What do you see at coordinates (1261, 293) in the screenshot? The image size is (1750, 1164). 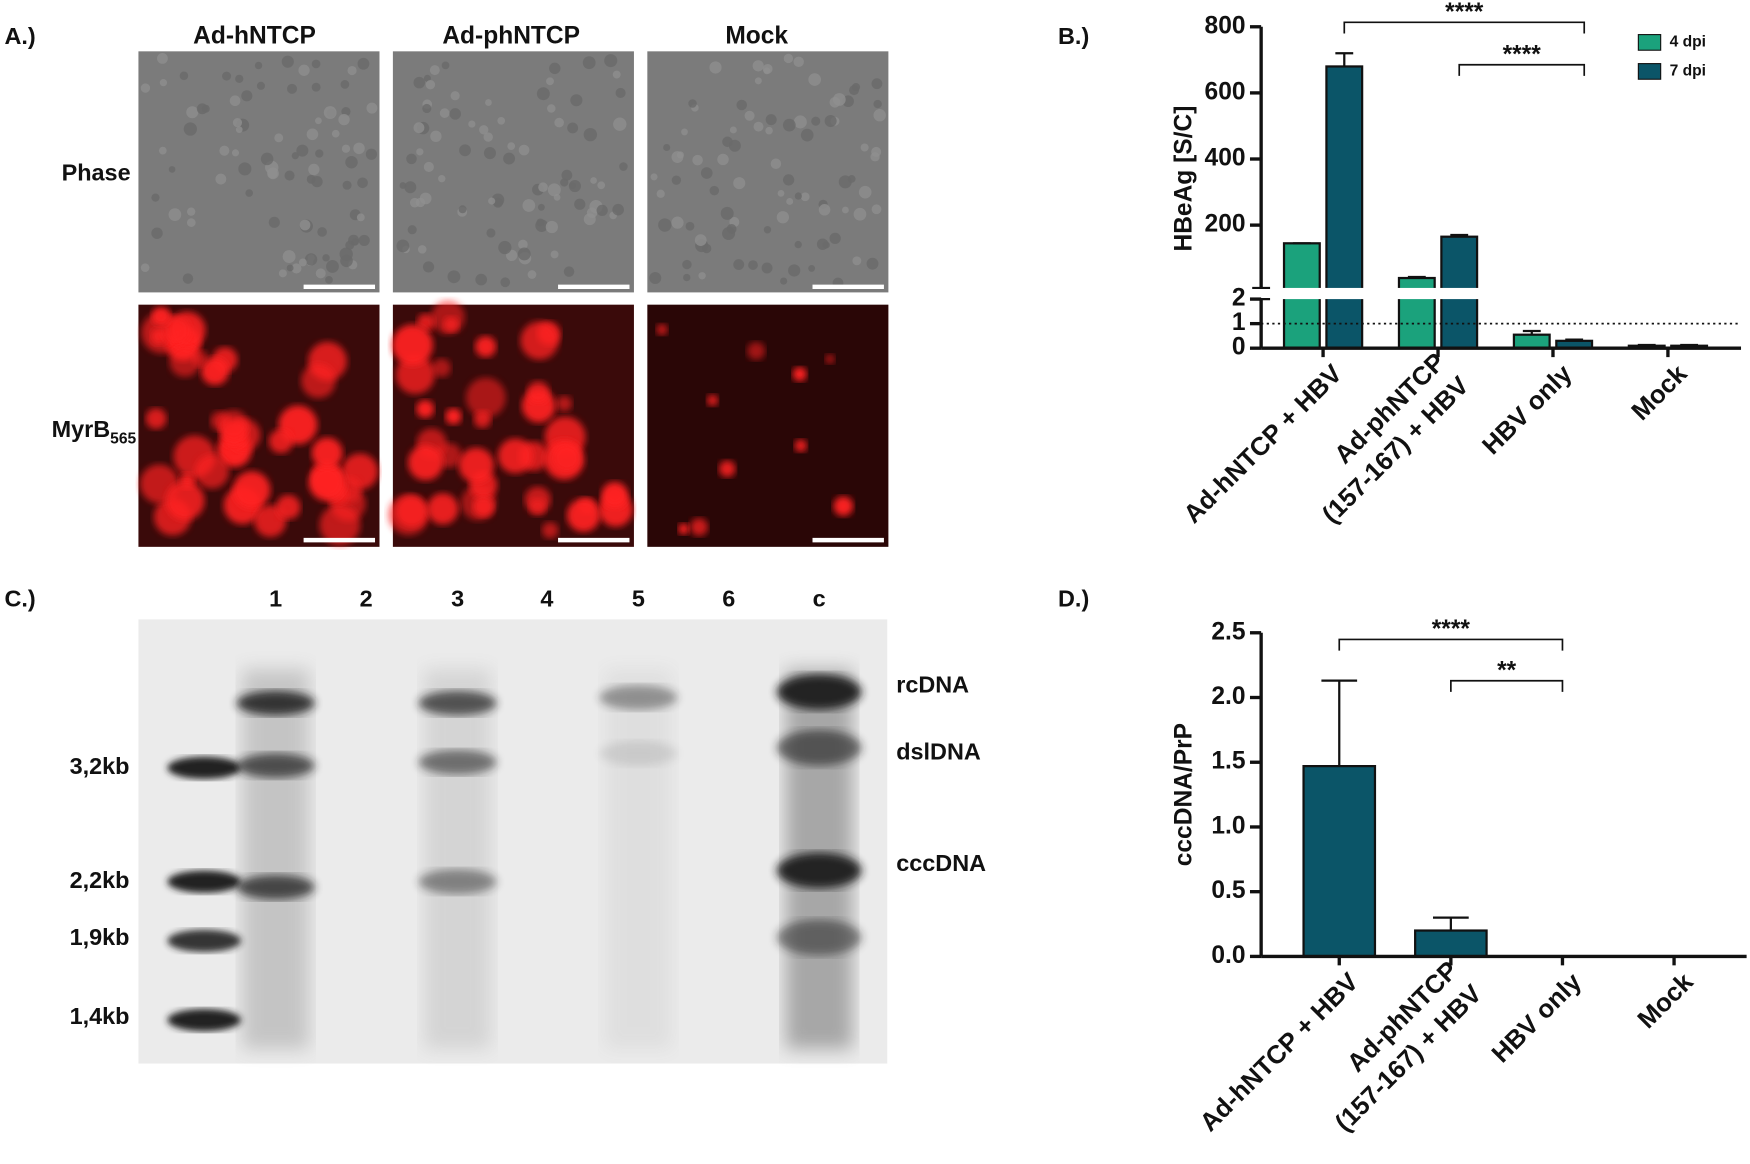 I see `axis-break-mark` at bounding box center [1261, 293].